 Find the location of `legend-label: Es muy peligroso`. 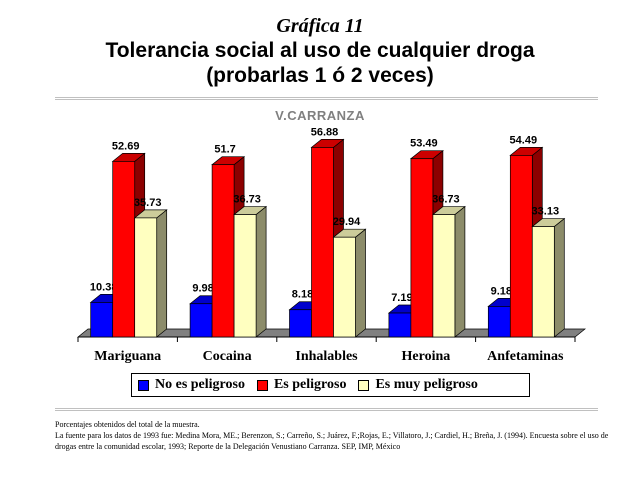

legend-label: Es muy peligroso is located at coordinates (426, 384).